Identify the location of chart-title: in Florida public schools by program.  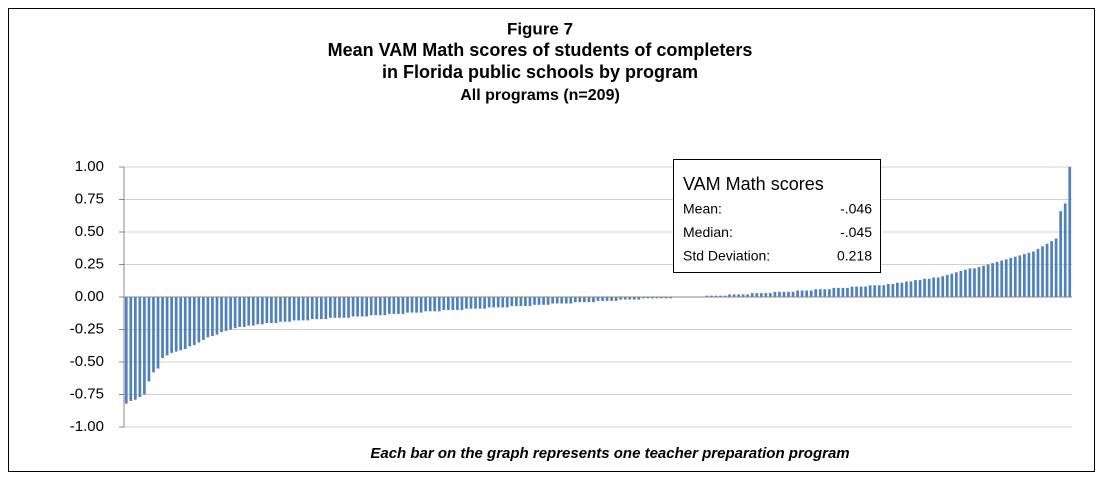
(540, 72).